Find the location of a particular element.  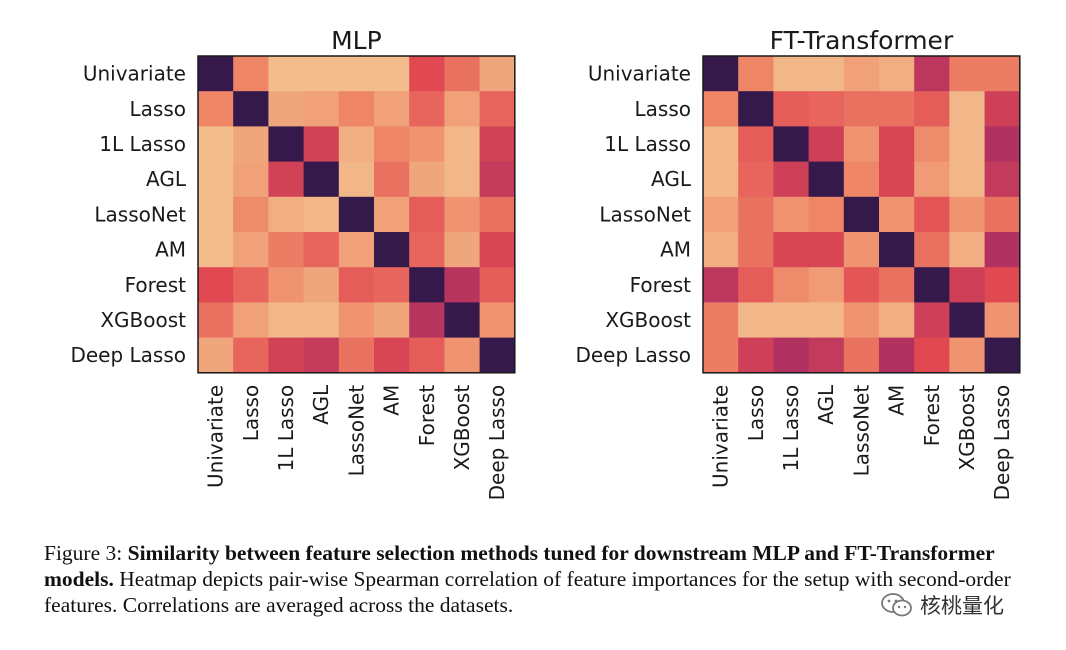

row-tick-label: 1L Lasso is located at coordinates (647, 144).